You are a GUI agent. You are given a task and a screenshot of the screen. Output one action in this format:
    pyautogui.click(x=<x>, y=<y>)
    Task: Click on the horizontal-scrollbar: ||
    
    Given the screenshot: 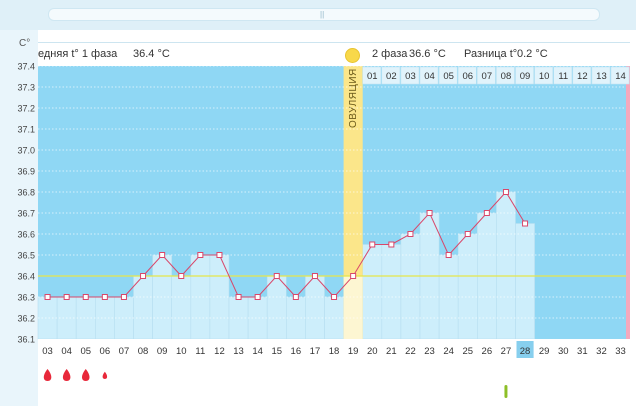 What is the action you would take?
    pyautogui.click(x=324, y=14)
    